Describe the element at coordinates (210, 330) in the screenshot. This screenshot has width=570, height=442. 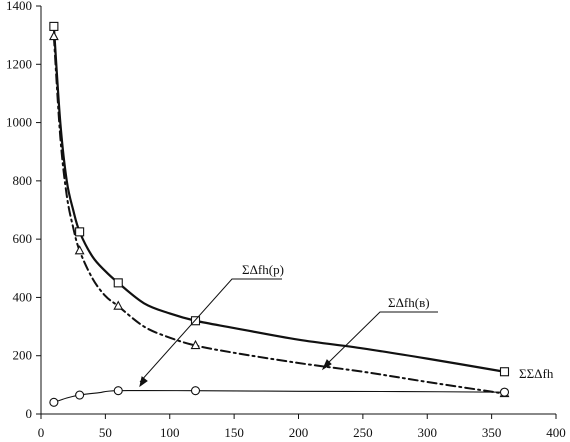
I see `annotation-leader-p` at that location.